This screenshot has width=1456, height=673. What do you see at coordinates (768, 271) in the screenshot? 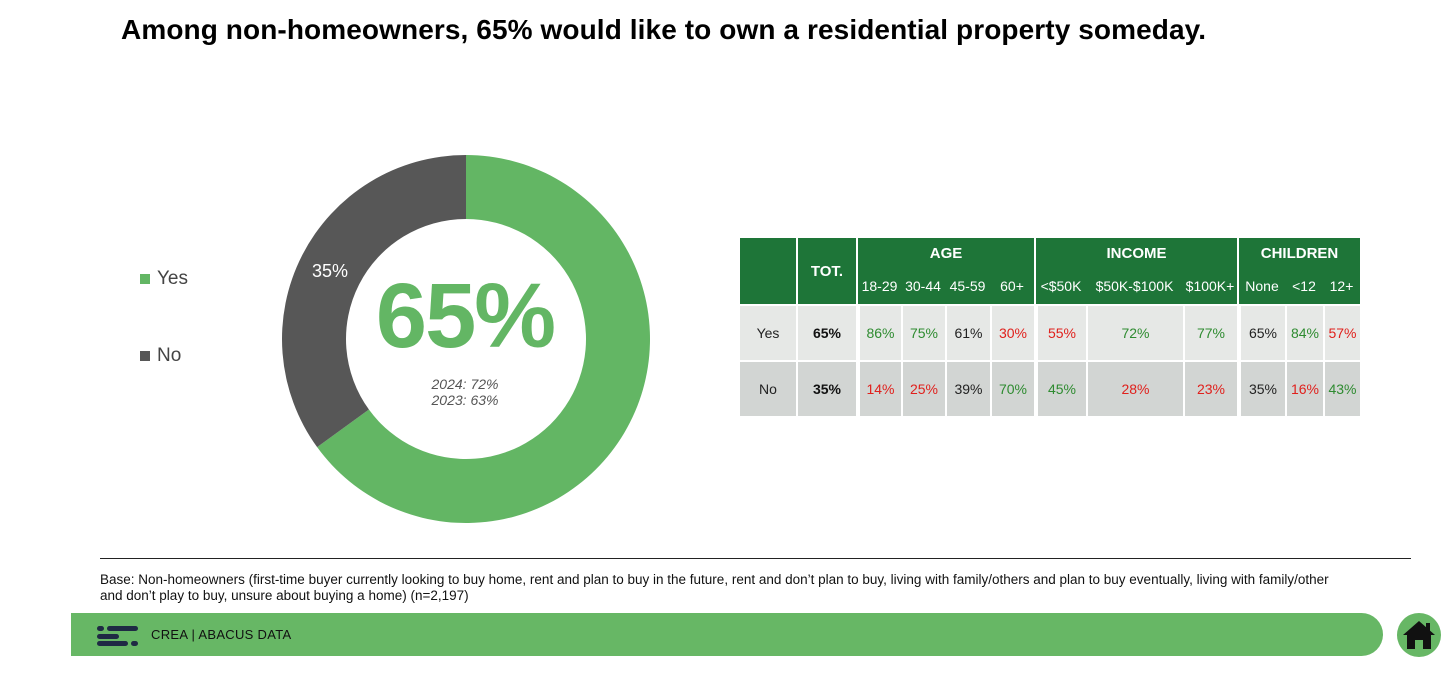
I see `table-corner` at bounding box center [768, 271].